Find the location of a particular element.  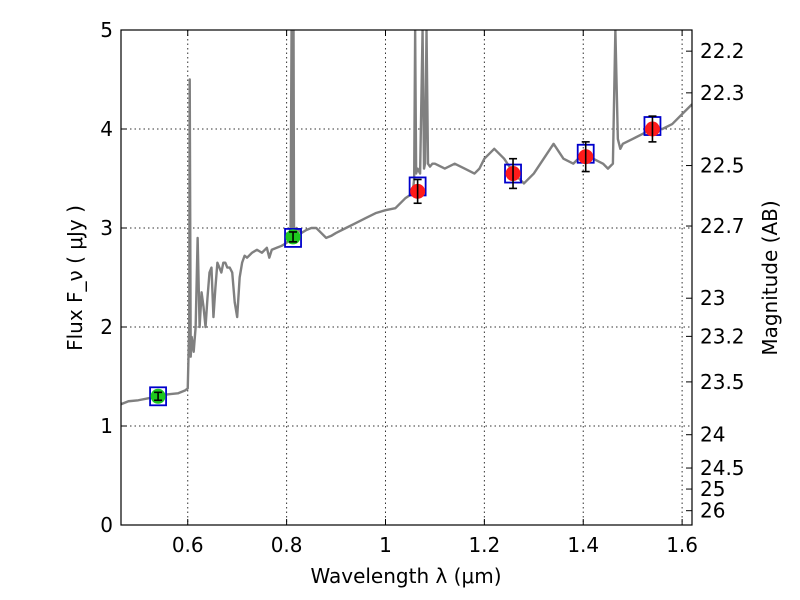

y-axis-title: Flux F_ν ( μJy ) is located at coordinates (75, 278).